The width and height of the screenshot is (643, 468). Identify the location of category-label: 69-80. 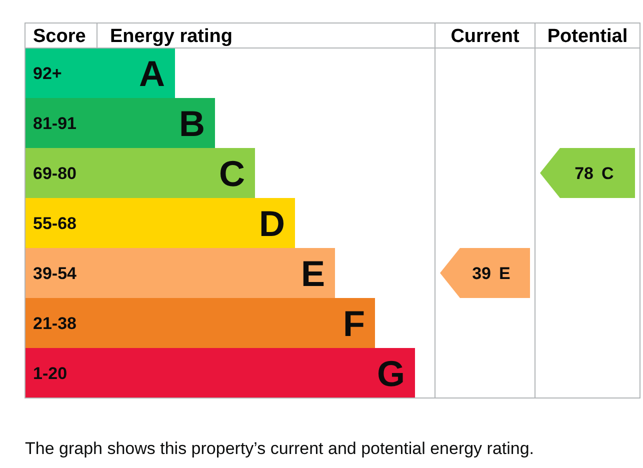
(54, 173).